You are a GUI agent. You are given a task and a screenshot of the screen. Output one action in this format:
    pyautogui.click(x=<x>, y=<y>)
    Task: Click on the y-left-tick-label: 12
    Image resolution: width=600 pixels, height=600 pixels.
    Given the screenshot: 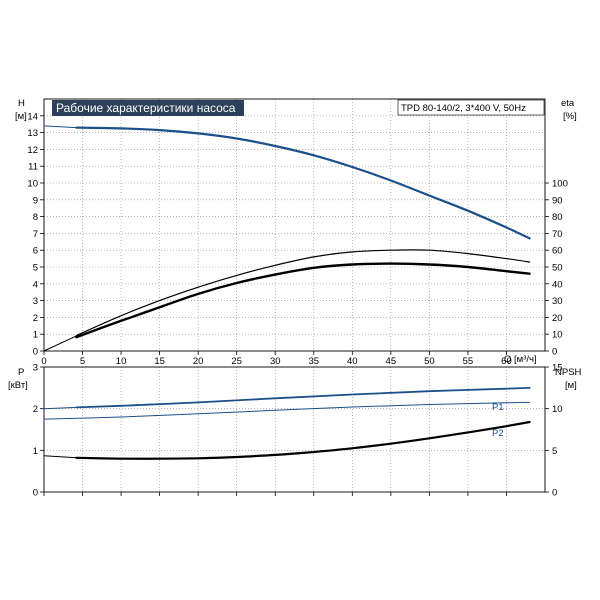 What is the action you would take?
    pyautogui.click(x=32, y=150)
    